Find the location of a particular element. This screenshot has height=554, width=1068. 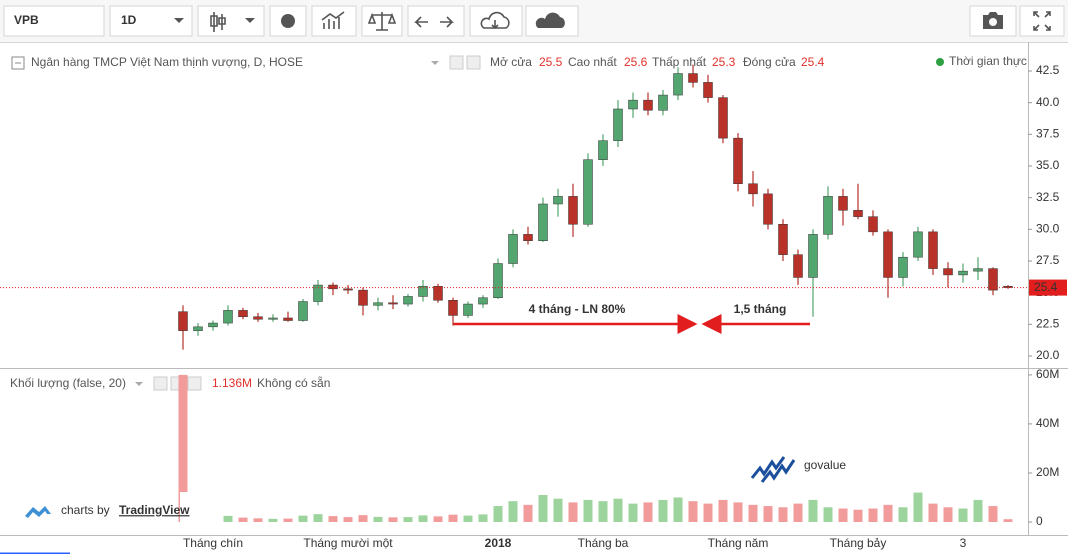

cloud-load is located at coordinates (496, 21).